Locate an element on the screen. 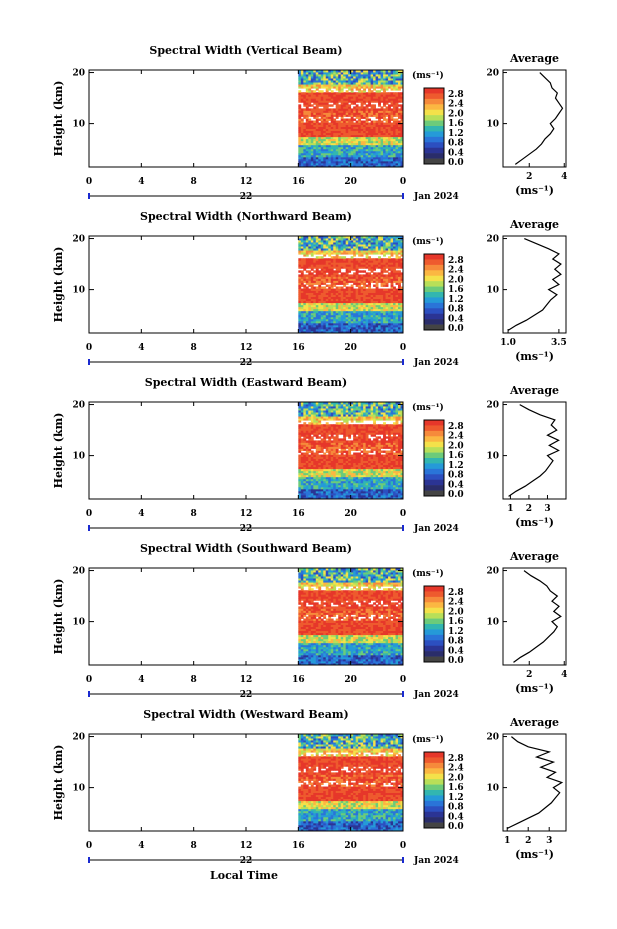  panel-title: Spectral Width (Northward Beam) is located at coordinates (246, 216).